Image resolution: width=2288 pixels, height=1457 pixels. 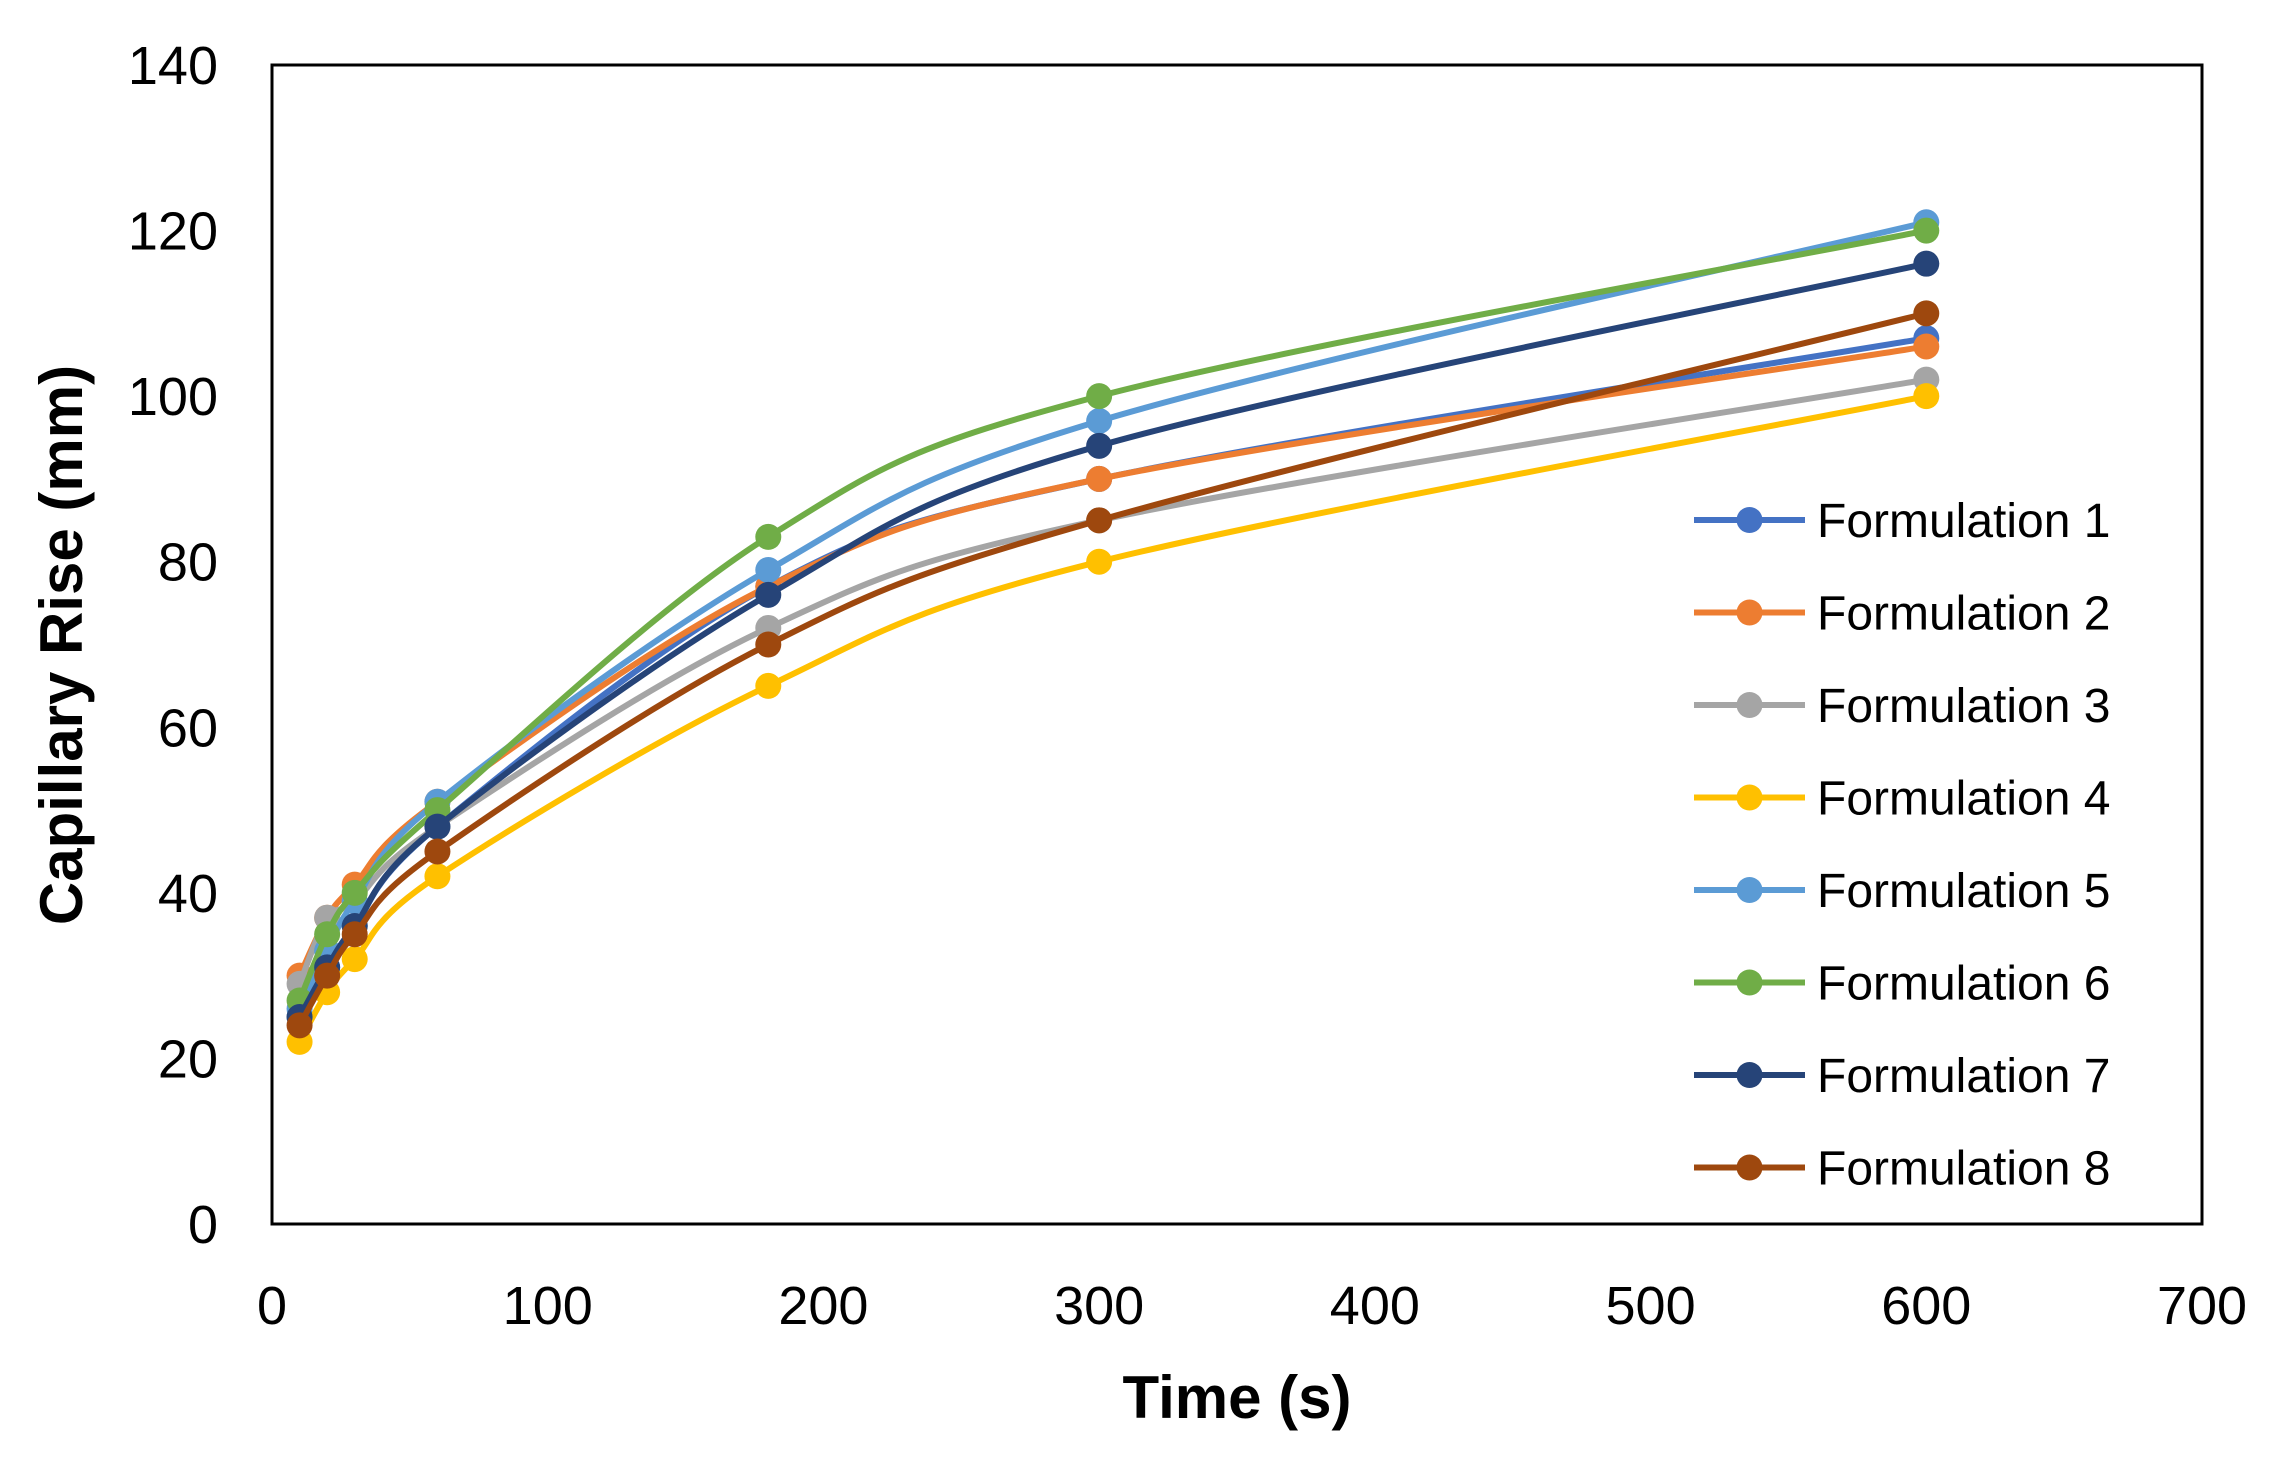 I want to click on legend-item: Formulation 7, so click(x=1902, y=1076).